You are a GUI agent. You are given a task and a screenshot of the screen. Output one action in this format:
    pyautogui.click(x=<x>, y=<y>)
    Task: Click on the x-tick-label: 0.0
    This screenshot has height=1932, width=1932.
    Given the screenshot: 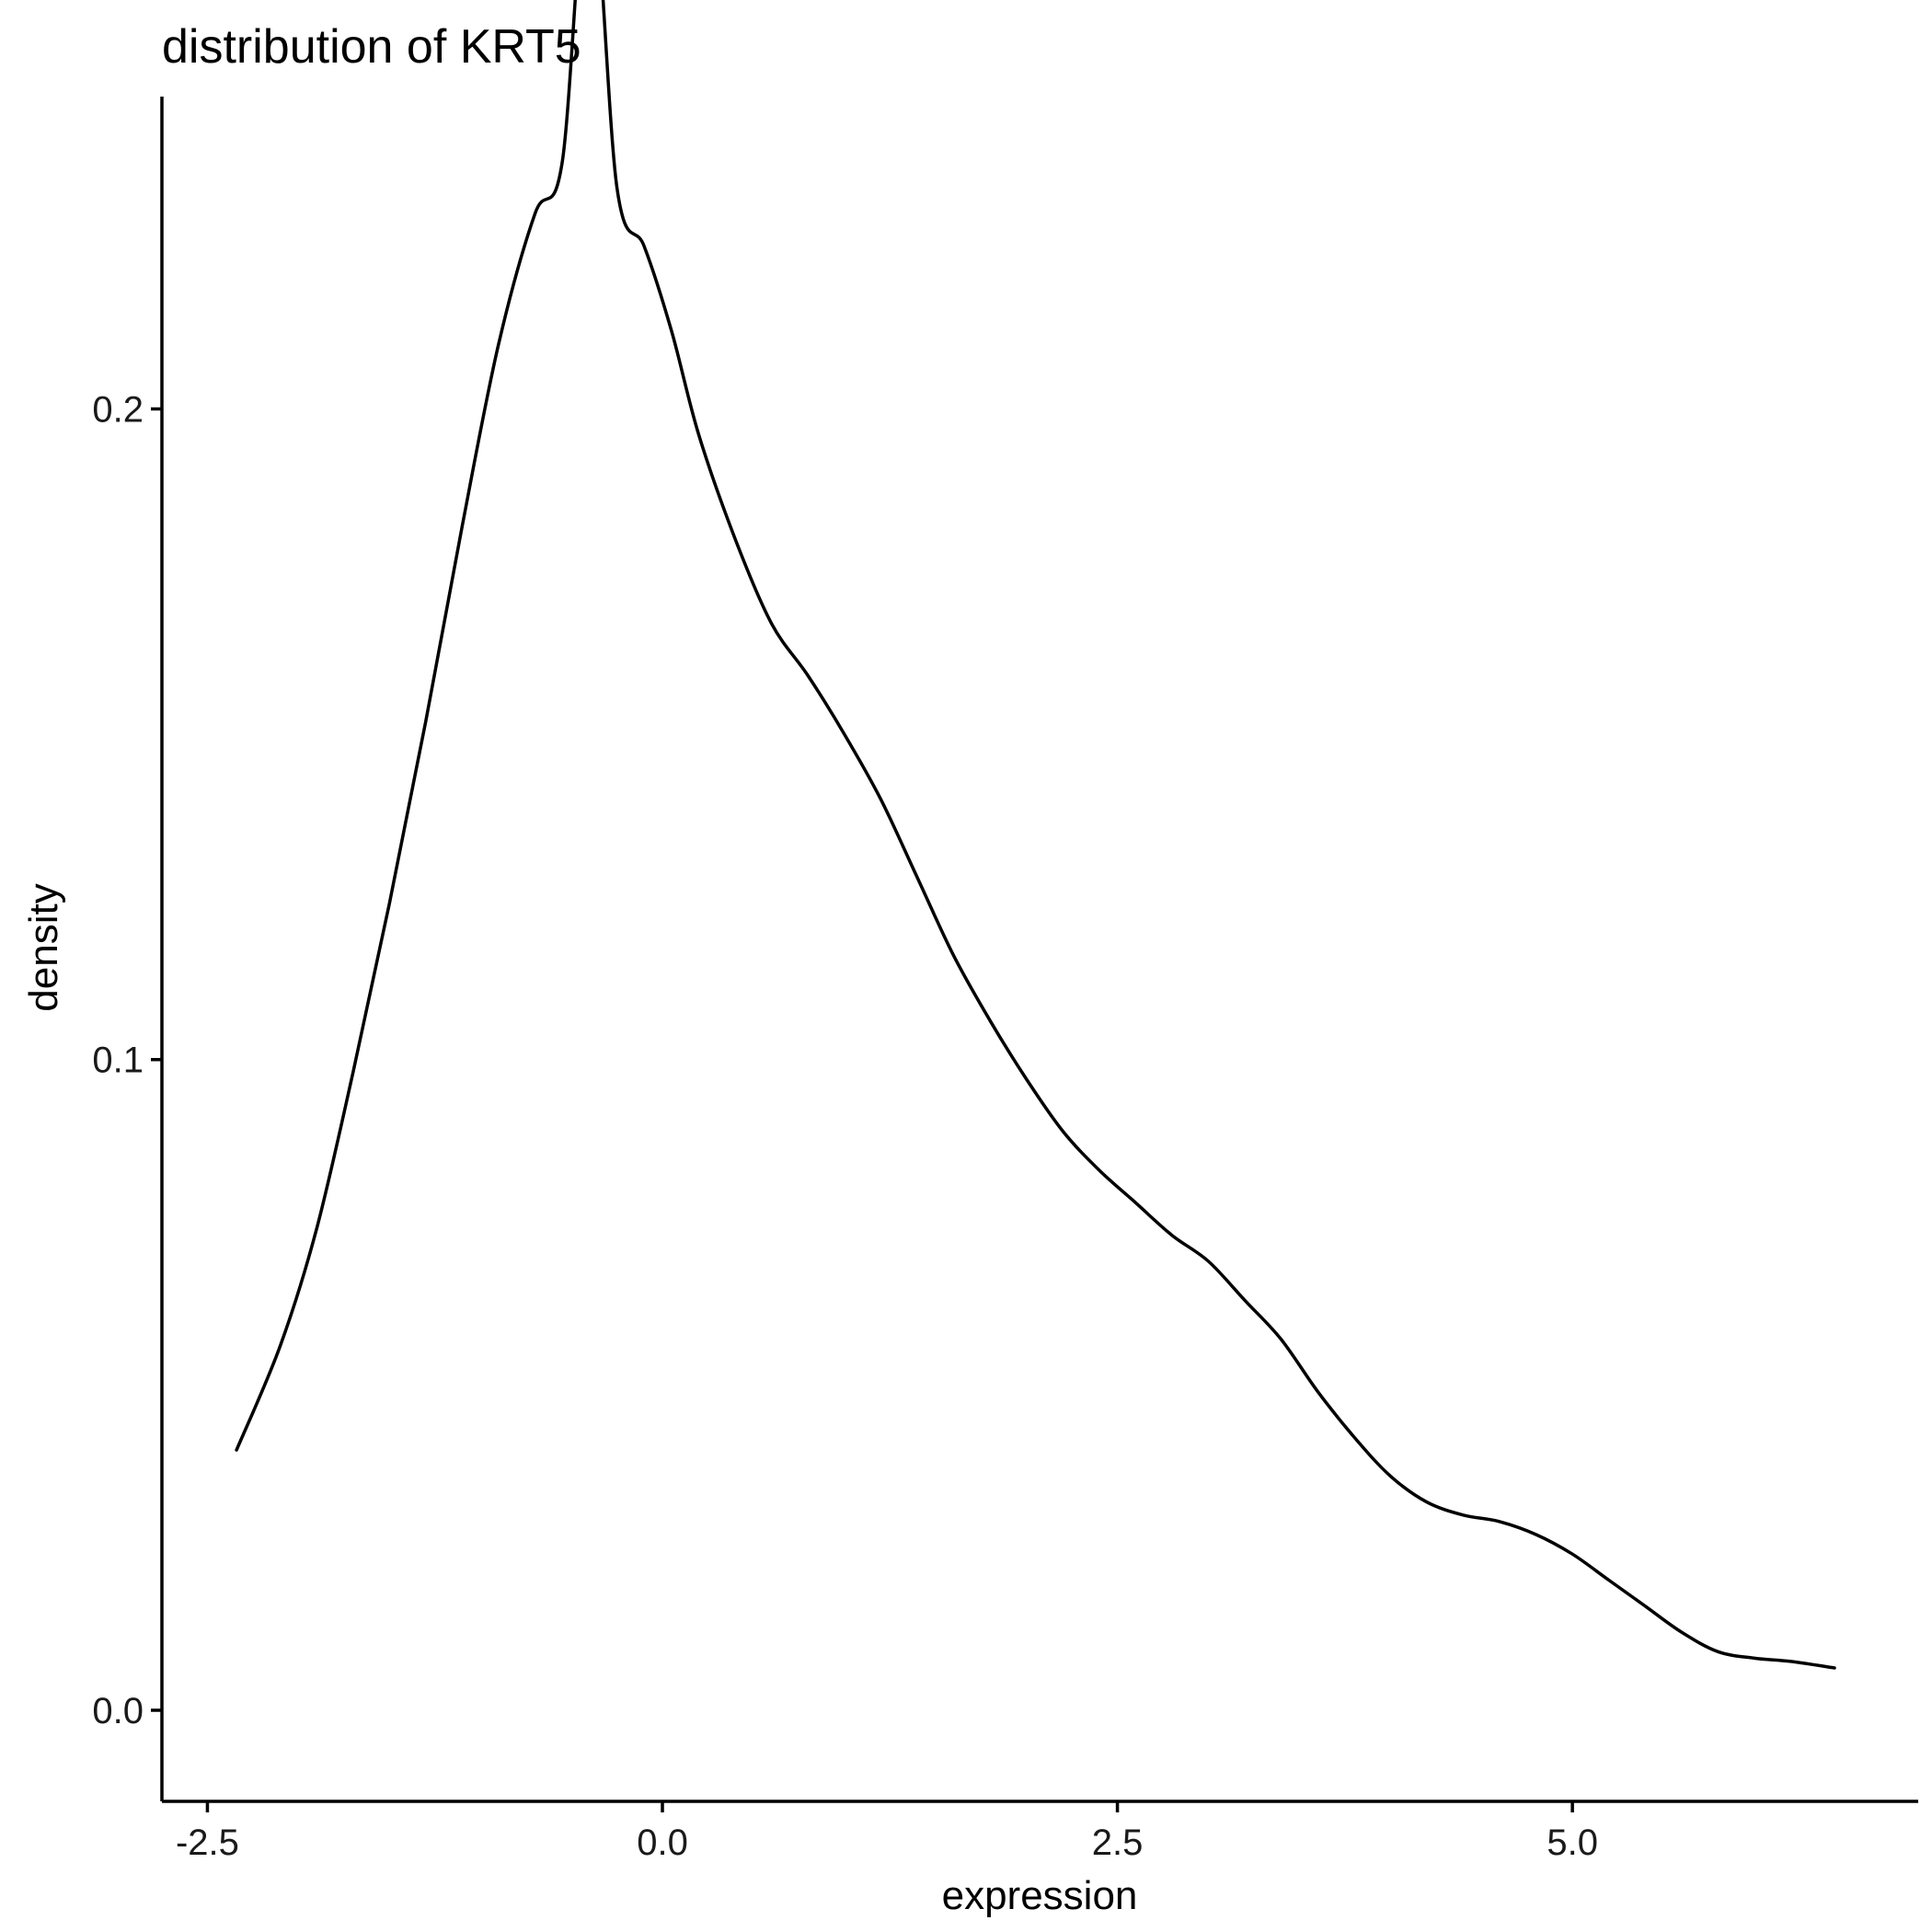 What is the action you would take?
    pyautogui.click(x=662, y=1843)
    